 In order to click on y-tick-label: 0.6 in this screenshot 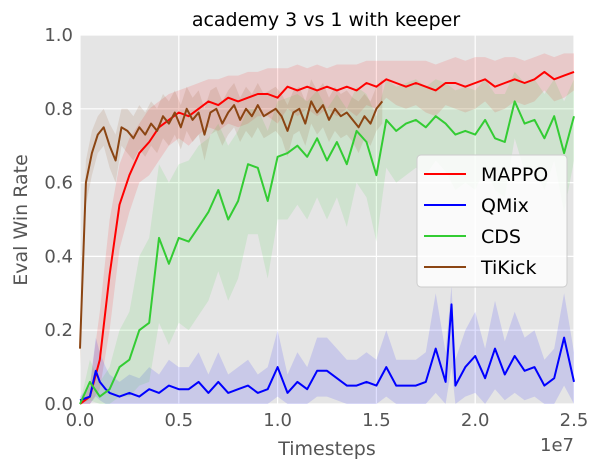, I will do `click(58, 183)`.